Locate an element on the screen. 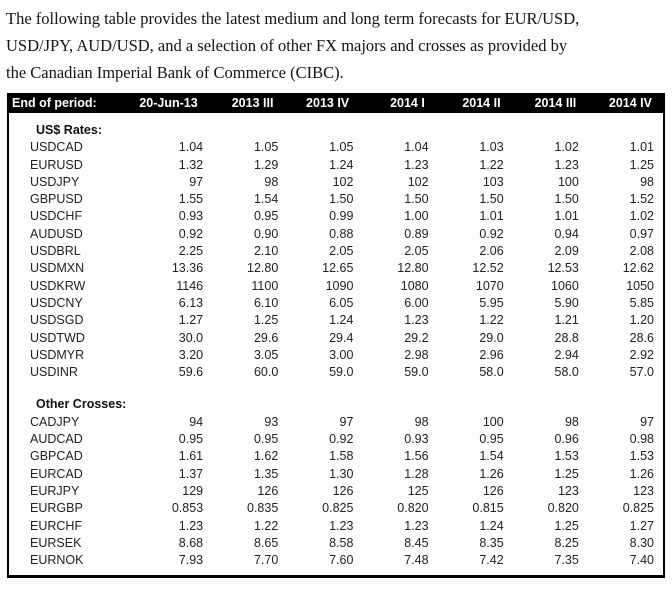 This screenshot has width=672, height=589. forecast-value: 0.93 is located at coordinates (191, 216).